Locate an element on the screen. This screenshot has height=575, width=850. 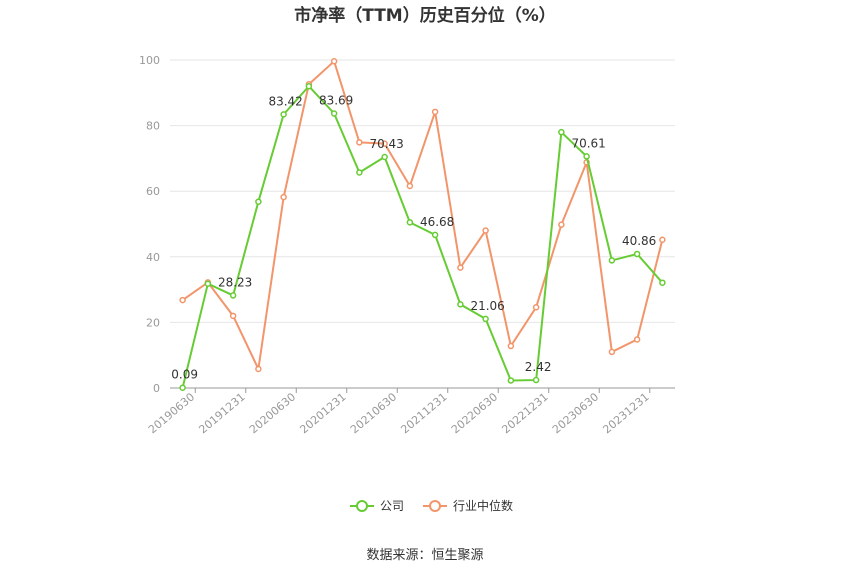
legend-item: 公司 is located at coordinates (377, 506).